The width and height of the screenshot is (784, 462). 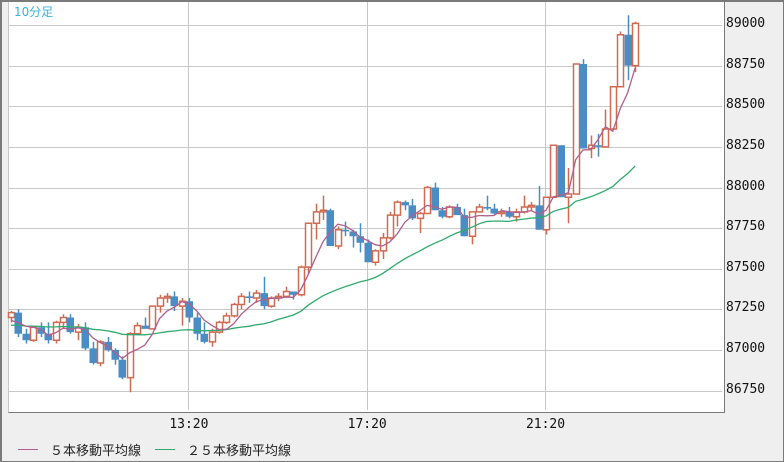 I want to click on y-tick-label: 86750, so click(x=746, y=389).